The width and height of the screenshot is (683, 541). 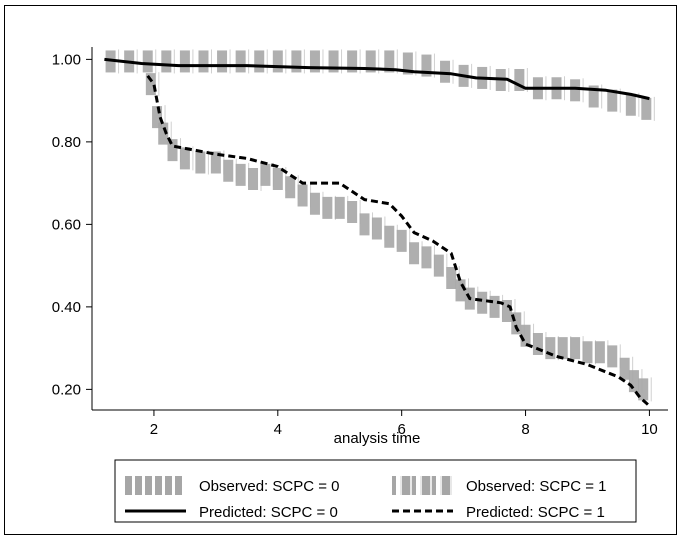 What do you see at coordinates (66, 224) in the screenshot?
I see `y-tick-label: 0.60` at bounding box center [66, 224].